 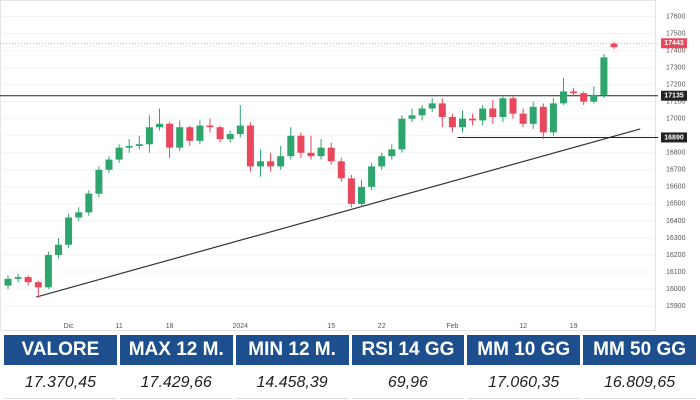 What do you see at coordinates (676, 153) in the screenshot?
I see `y-tick-label: 16800` at bounding box center [676, 153].